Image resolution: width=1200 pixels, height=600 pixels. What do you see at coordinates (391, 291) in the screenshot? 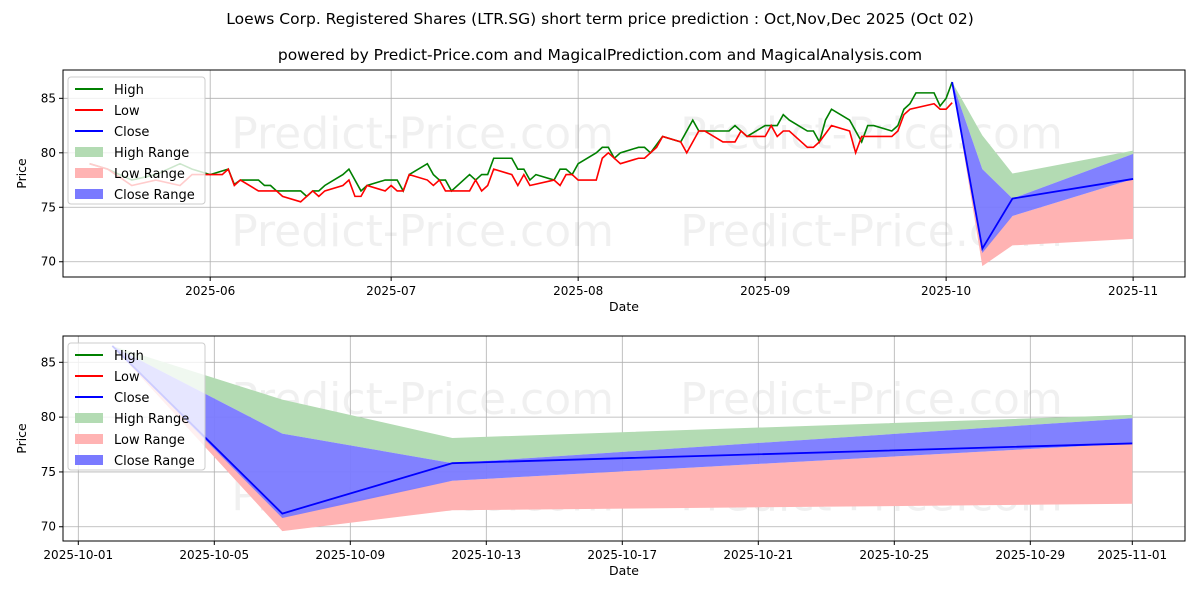
I see `x-tick-label: 2025-07` at bounding box center [391, 291].